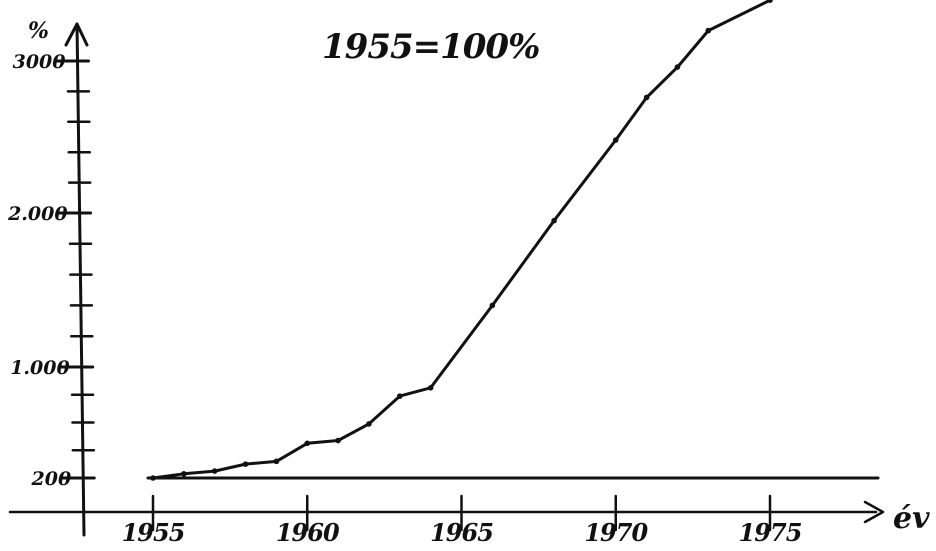 The image size is (936, 551). What do you see at coordinates (76, 34) in the screenshot?
I see `y-axis-arrow` at bounding box center [76, 34].